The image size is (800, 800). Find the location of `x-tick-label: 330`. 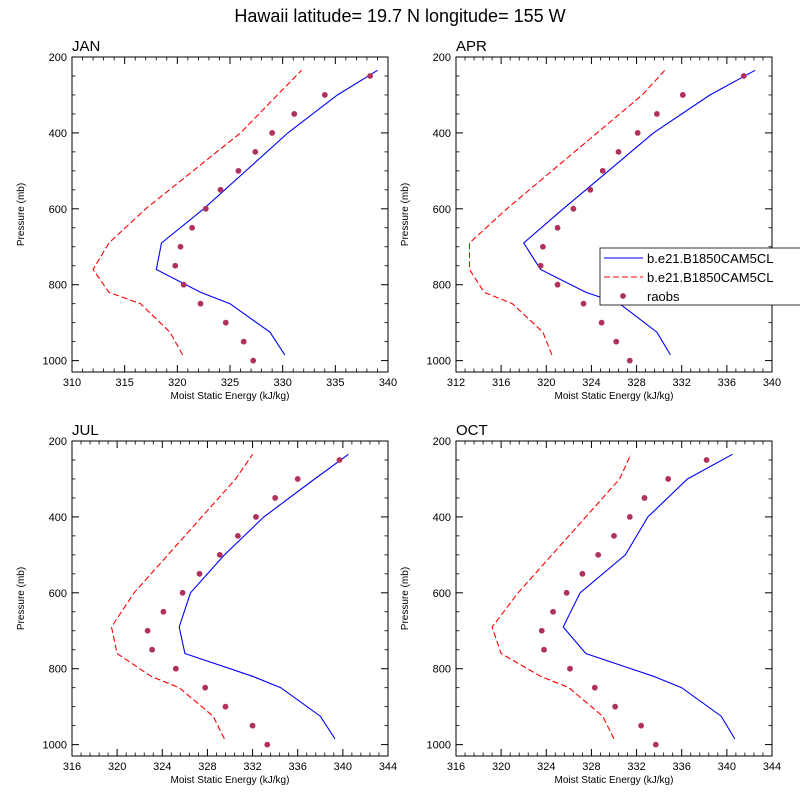

x-tick-label: 330 is located at coordinates (282, 383).